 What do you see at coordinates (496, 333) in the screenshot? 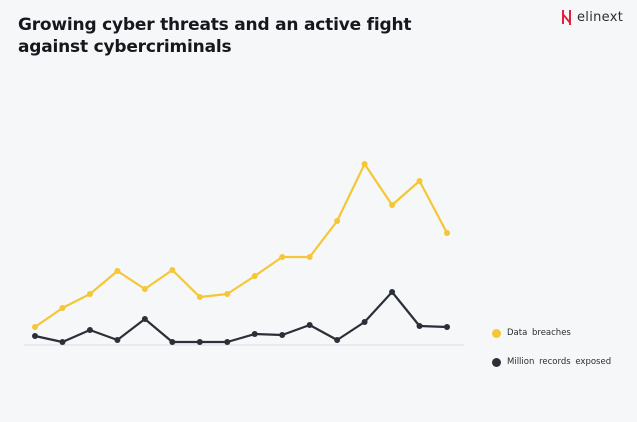
I see `legend-marker-data-breaches` at bounding box center [496, 333].